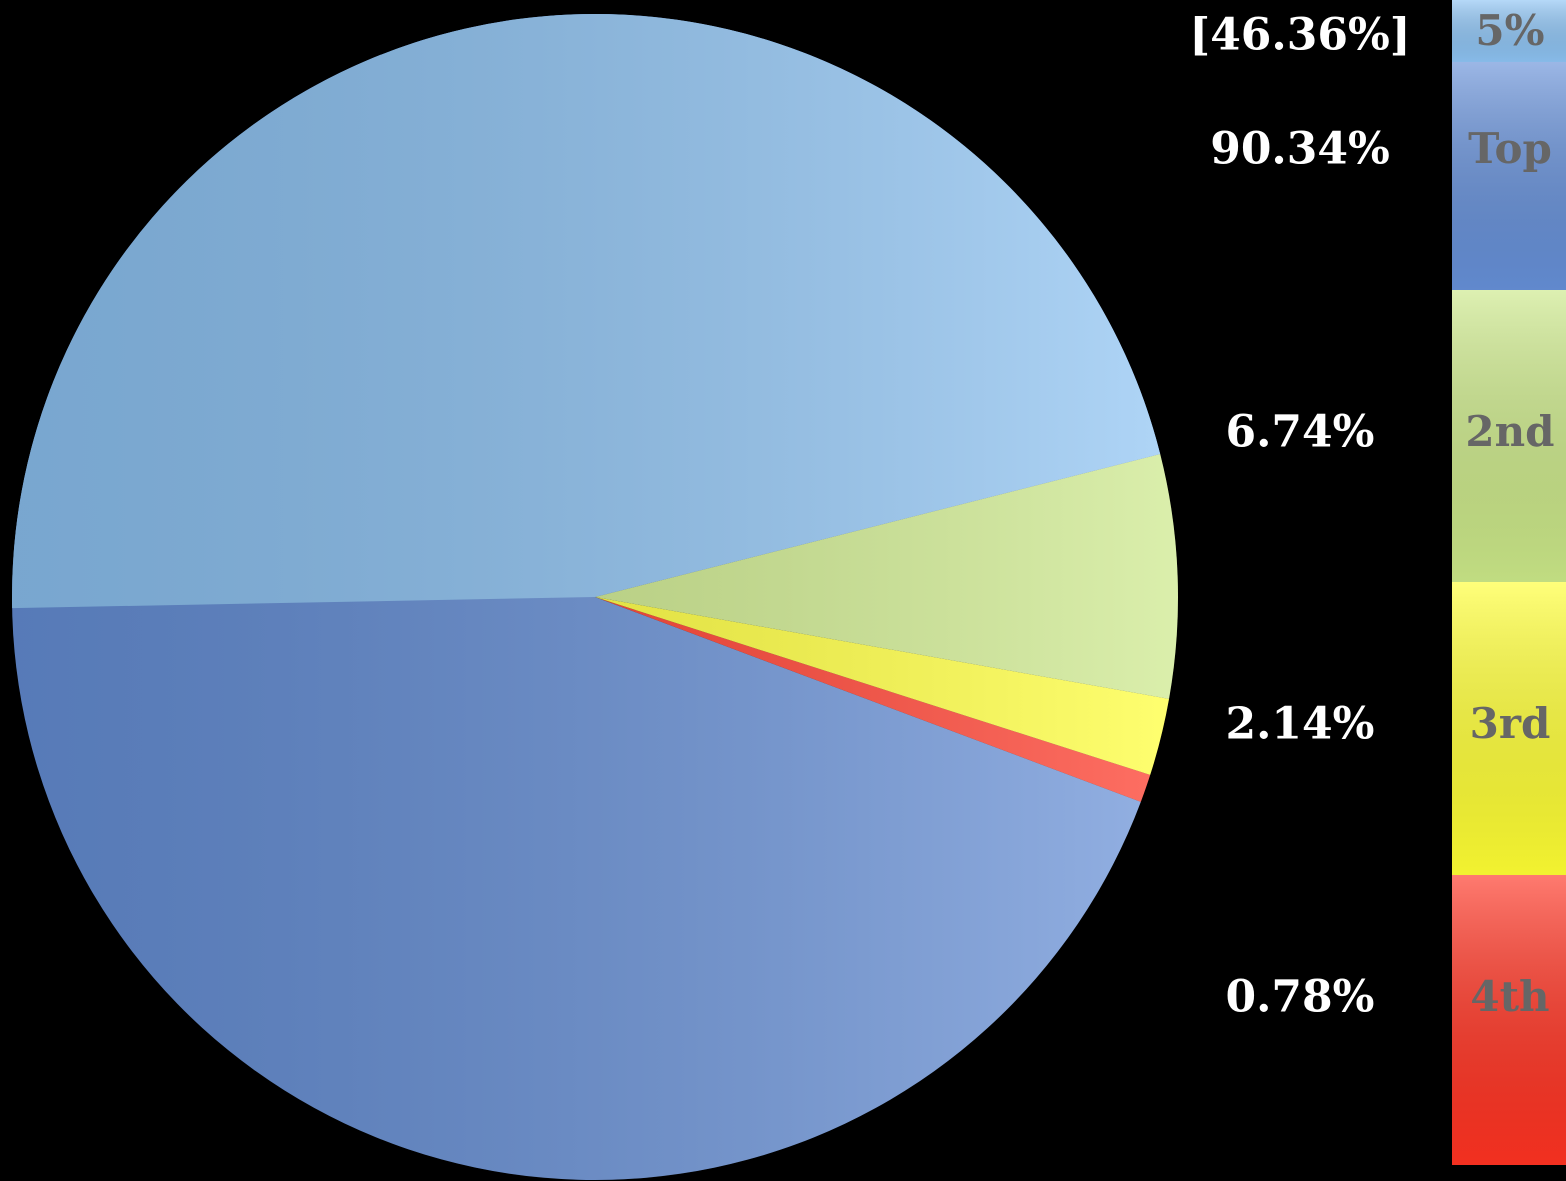 This screenshot has height=1181, width=1566. I want to click on legend-label: 3rd, so click(1510, 723).